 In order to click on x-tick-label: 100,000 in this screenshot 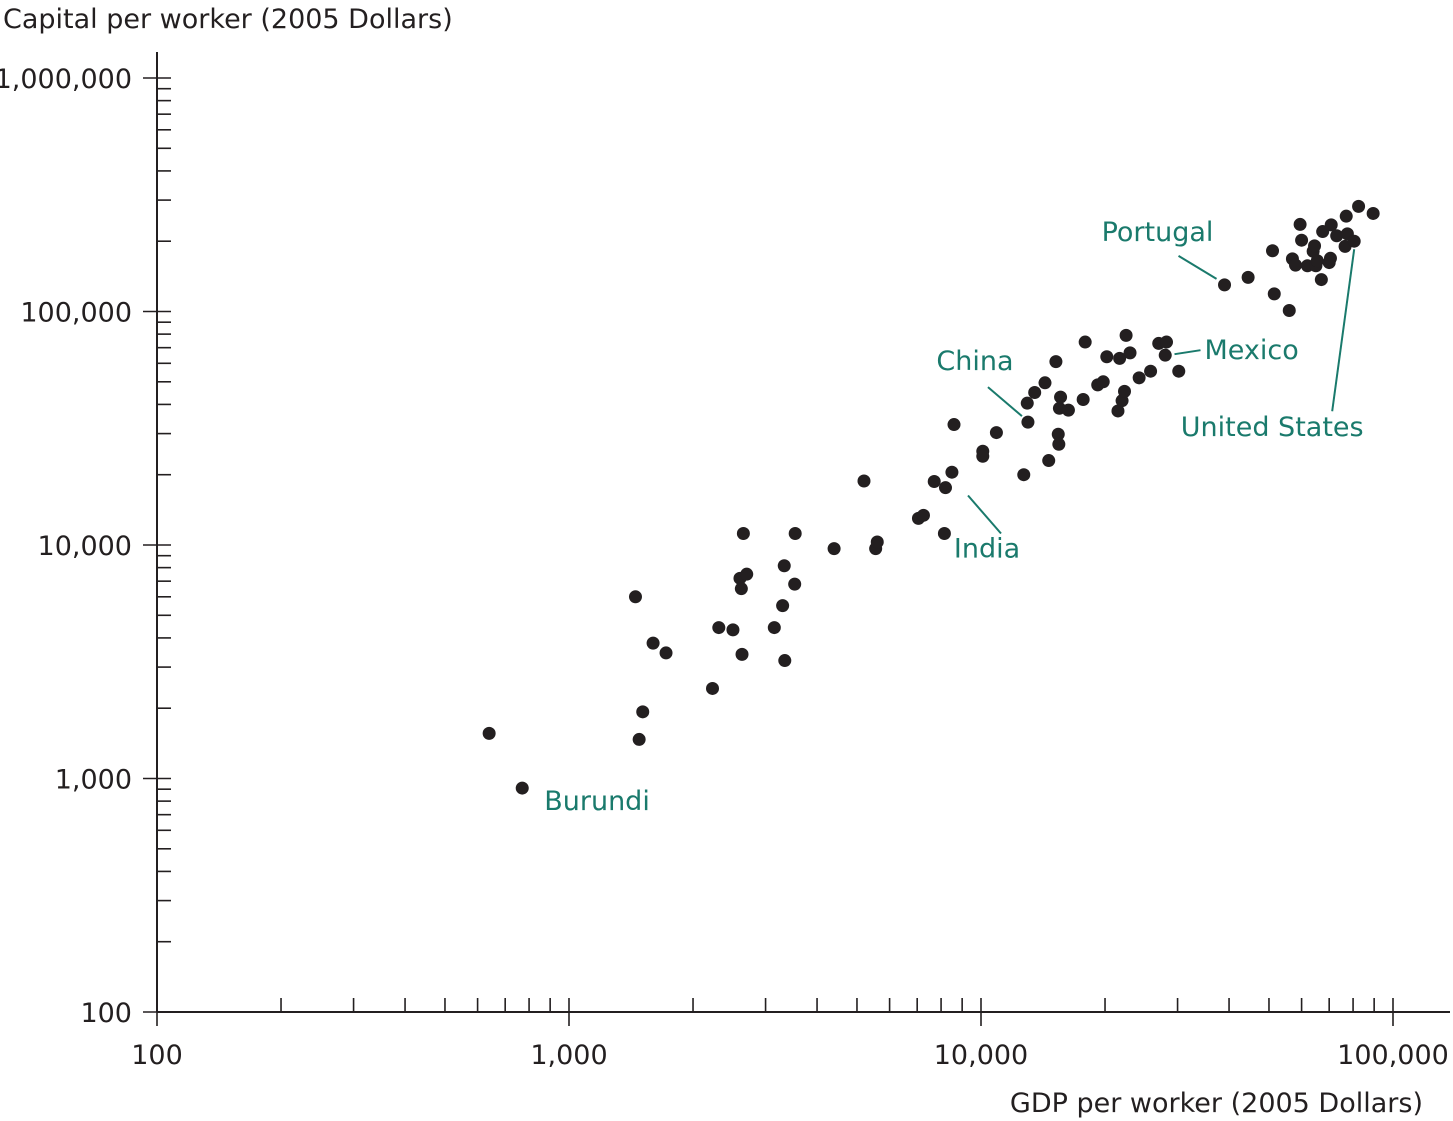, I will do `click(1393, 1055)`.